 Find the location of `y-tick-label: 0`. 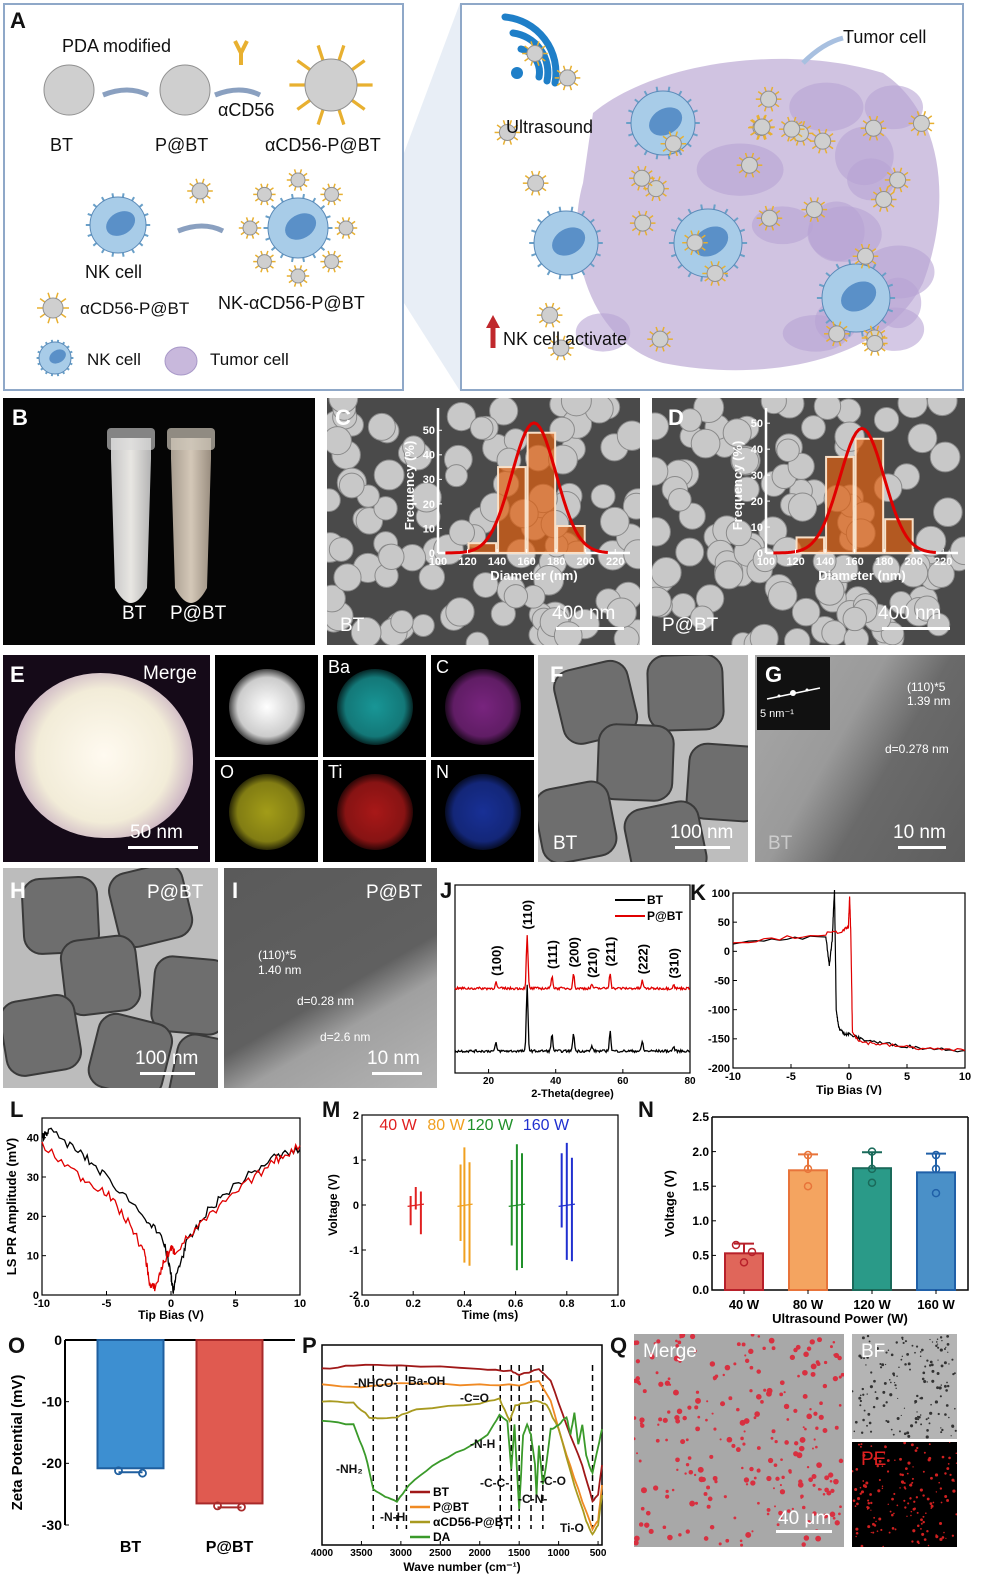

y-tick-label: 0 is located at coordinates (727, 952).